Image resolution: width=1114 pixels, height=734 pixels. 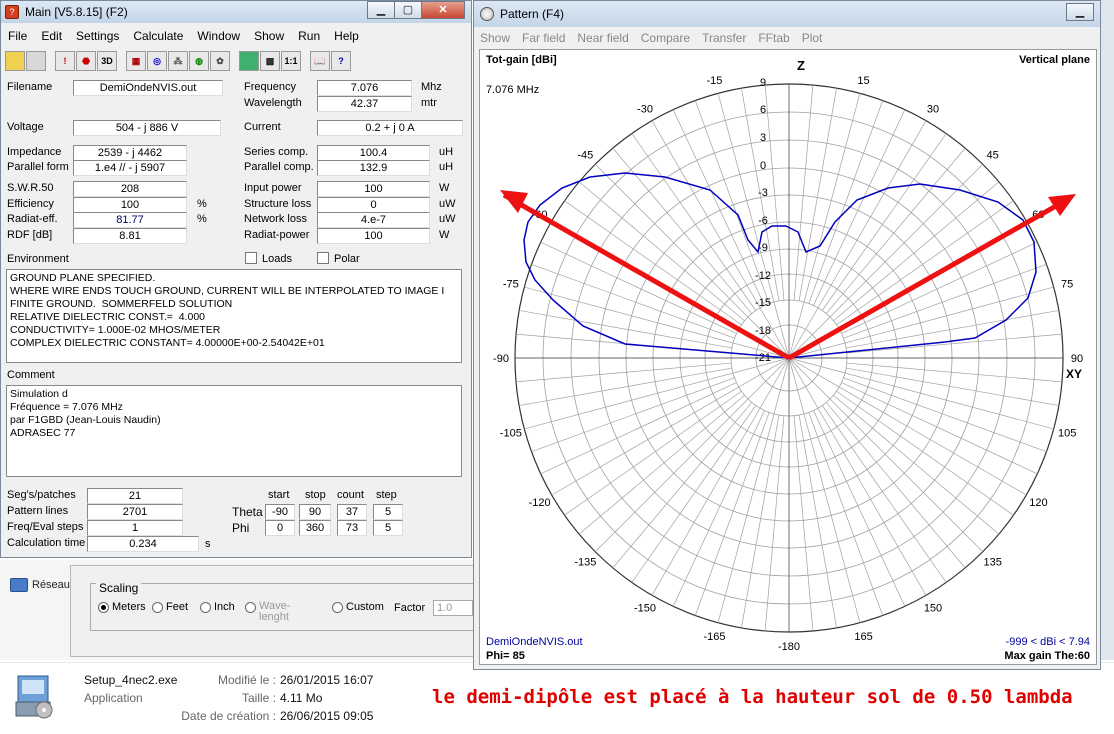 What do you see at coordinates (273, 188) in the screenshot?
I see `input-power-label: Input power` at bounding box center [273, 188].